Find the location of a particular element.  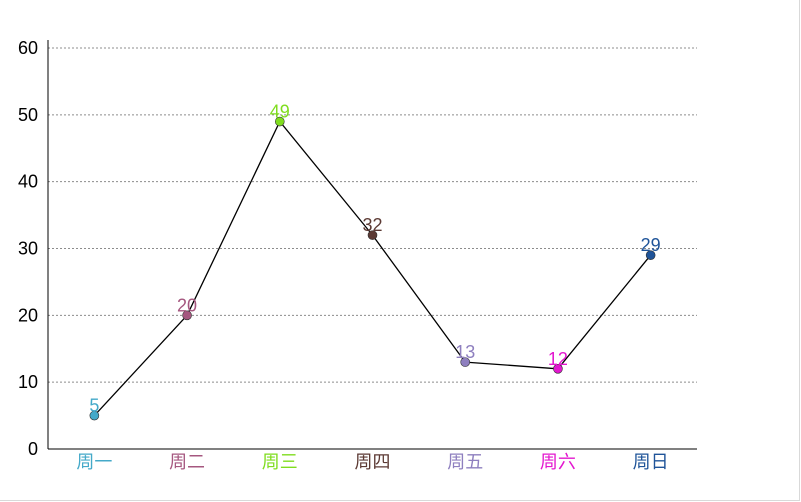

y-tick-labels: 0 10 20 30 40 50 60 is located at coordinates (28, 248).